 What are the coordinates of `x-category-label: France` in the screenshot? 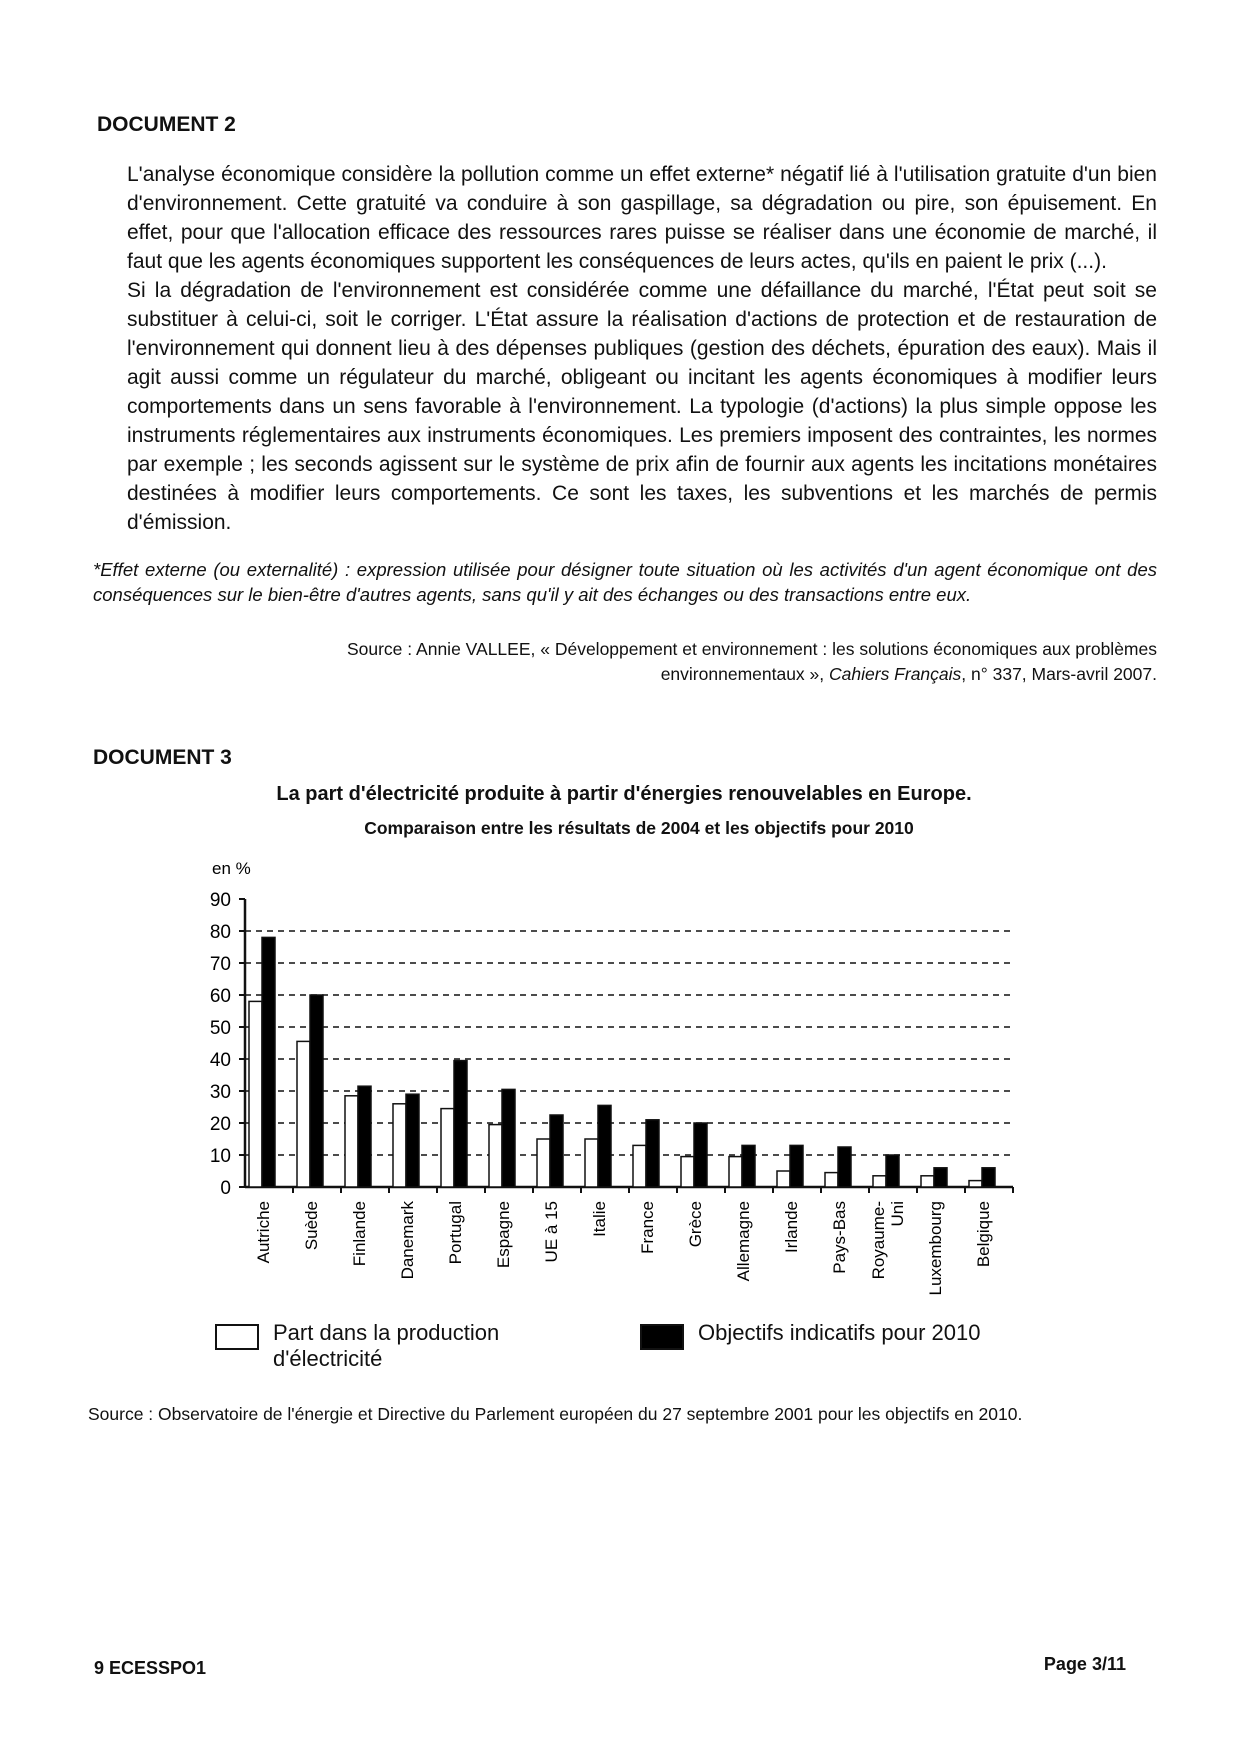 It's located at (647, 1227).